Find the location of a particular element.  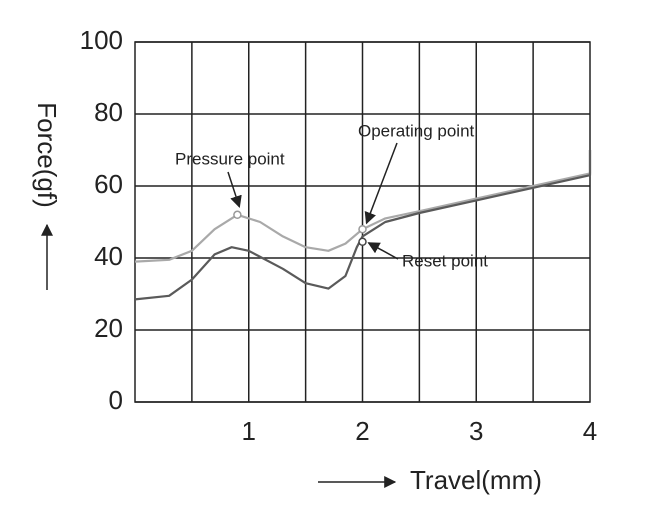

y-tick-label: 80 is located at coordinates (108, 112).